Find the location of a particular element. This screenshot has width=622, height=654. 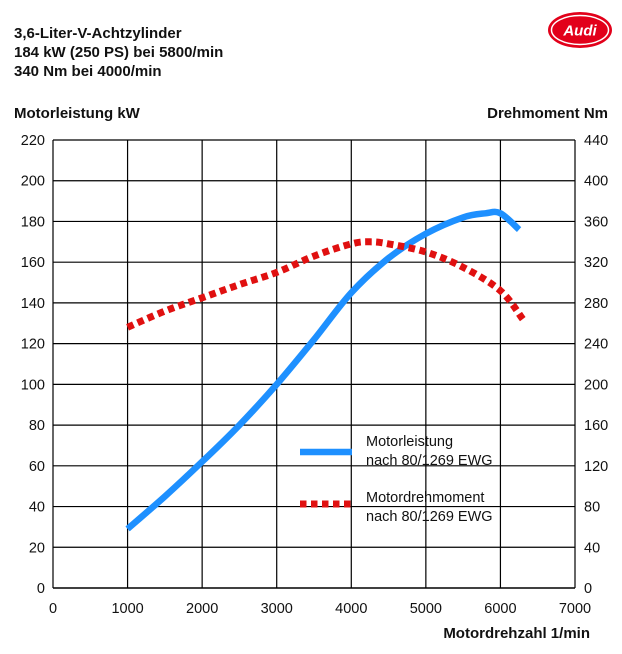

y-left-tick-label: 120 is located at coordinates (33, 345).